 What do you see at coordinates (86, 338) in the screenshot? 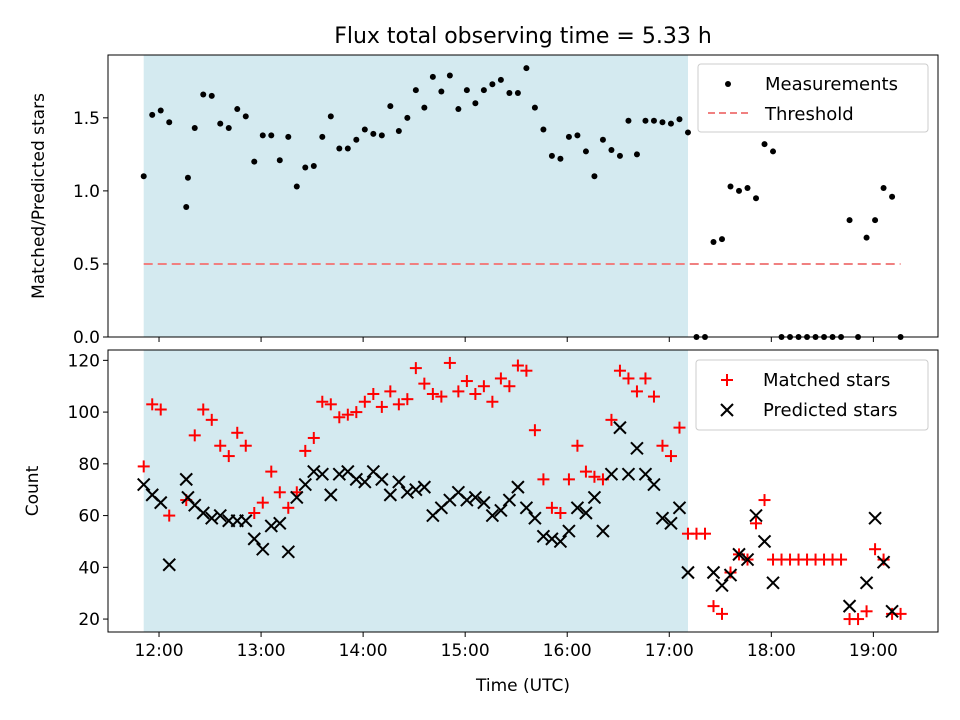
I see `y-tick-label: 0.0` at bounding box center [86, 338].